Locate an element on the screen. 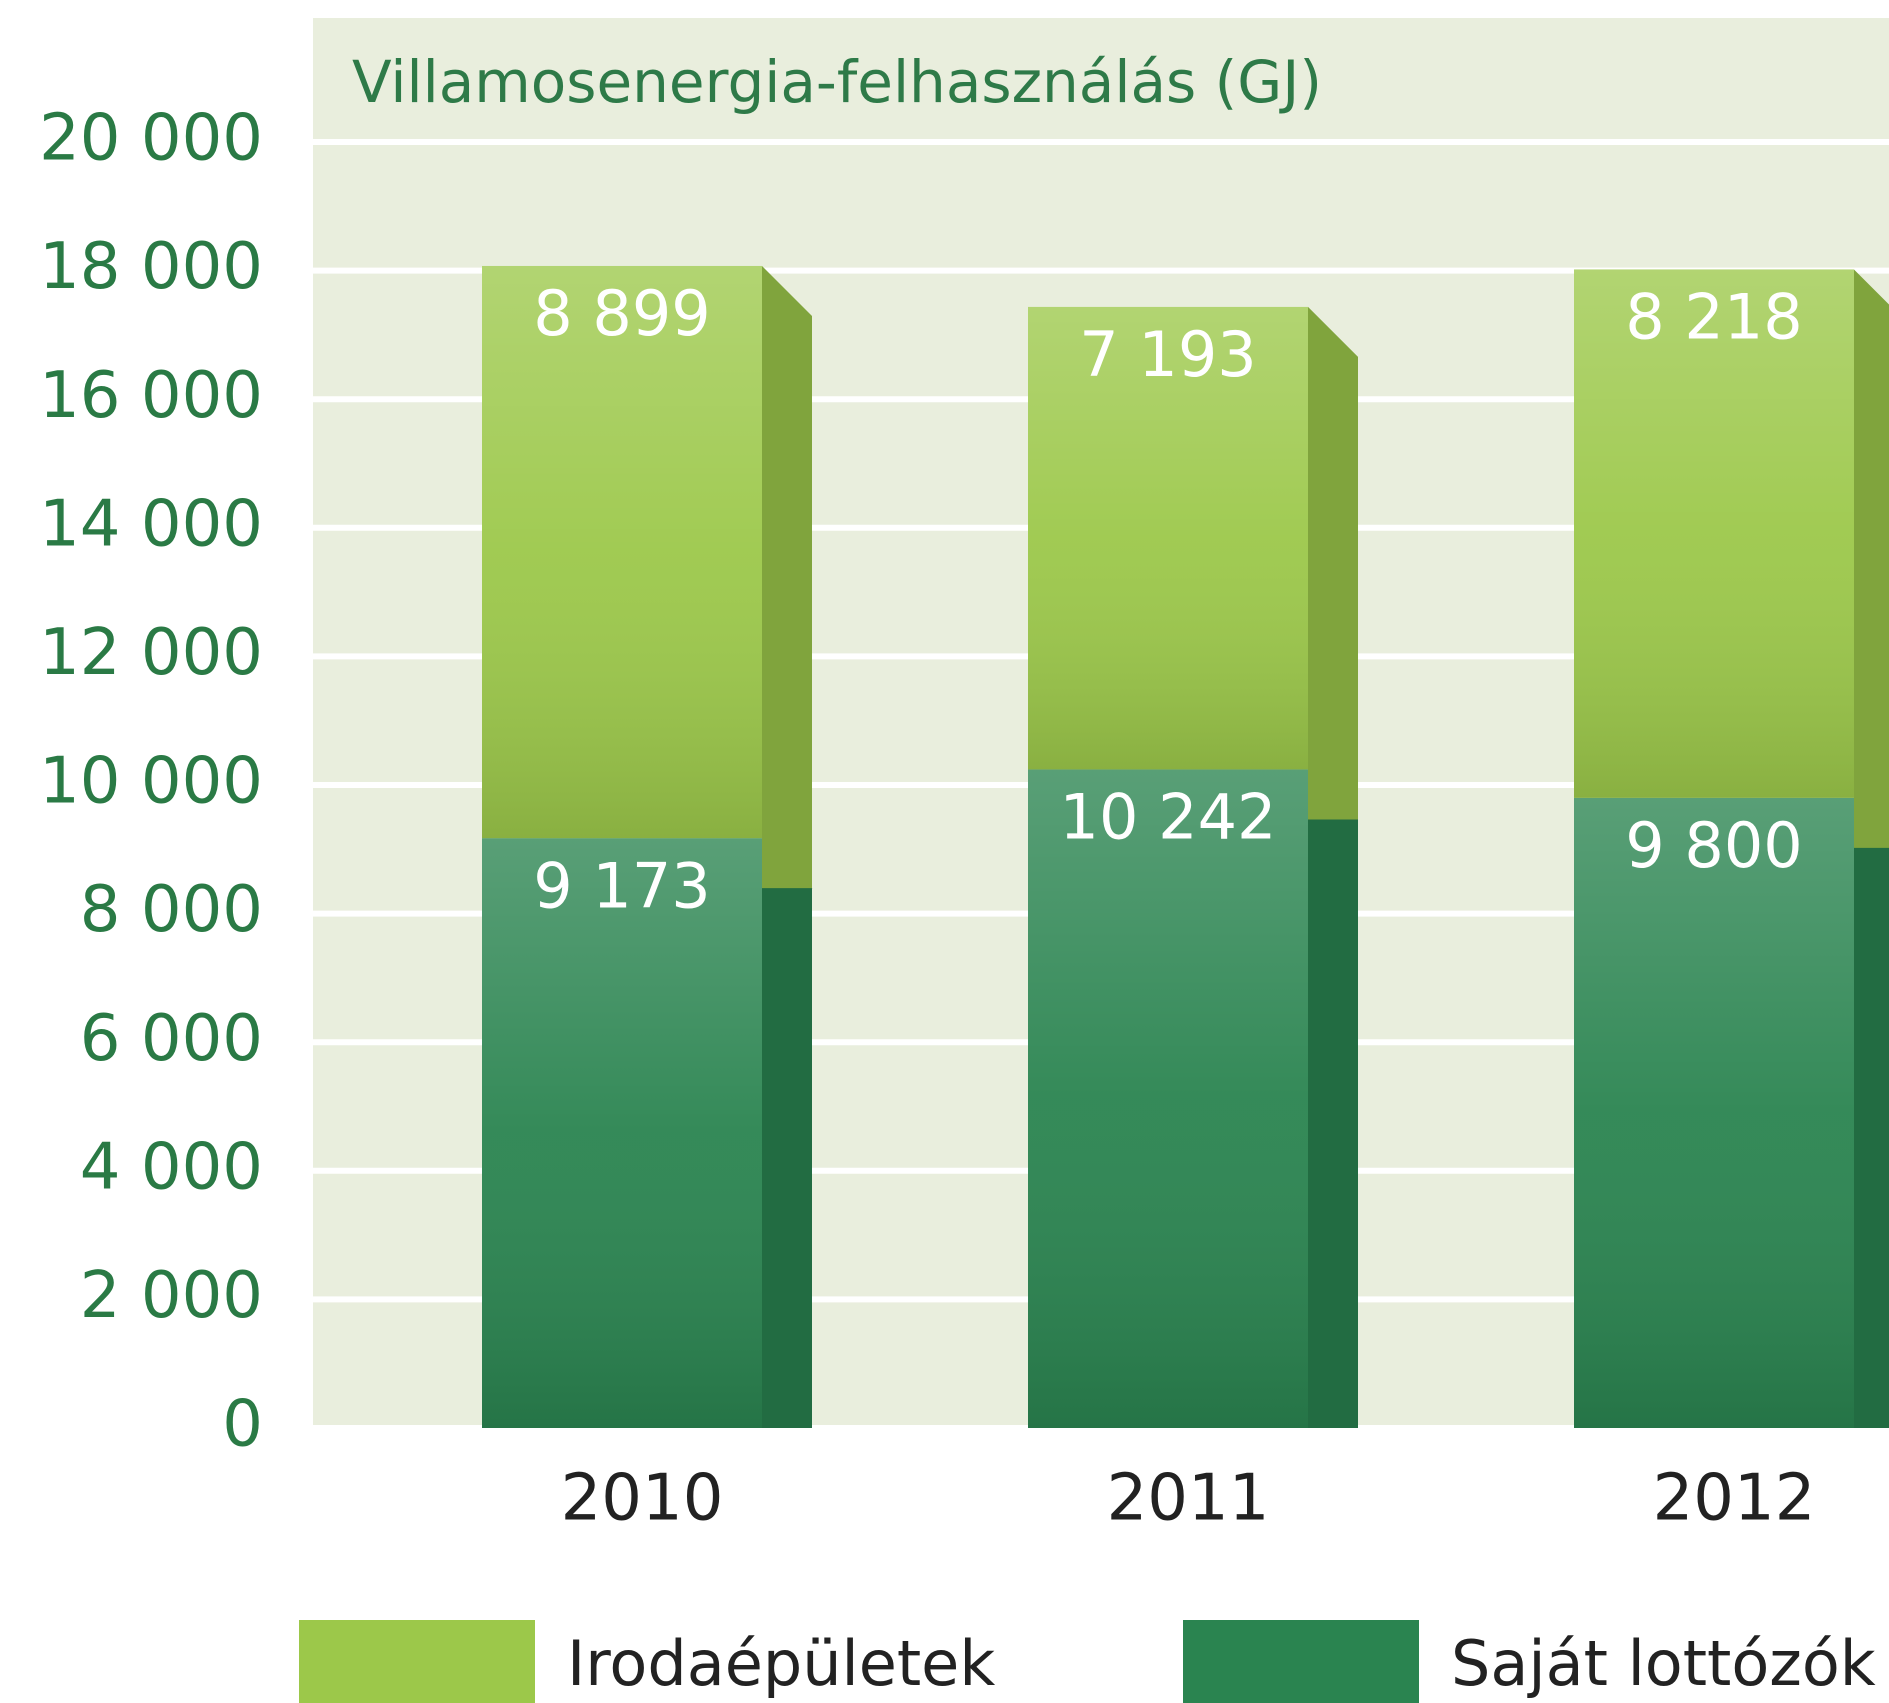  x-tick-label: 2012 is located at coordinates (1734, 1499).